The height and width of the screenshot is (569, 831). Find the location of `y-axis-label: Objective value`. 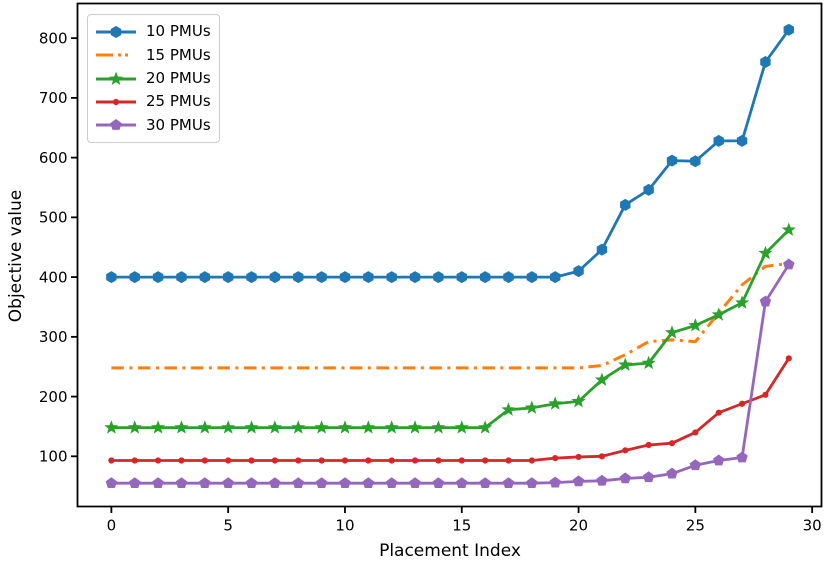

y-axis-label: Objective value is located at coordinates (16, 256).